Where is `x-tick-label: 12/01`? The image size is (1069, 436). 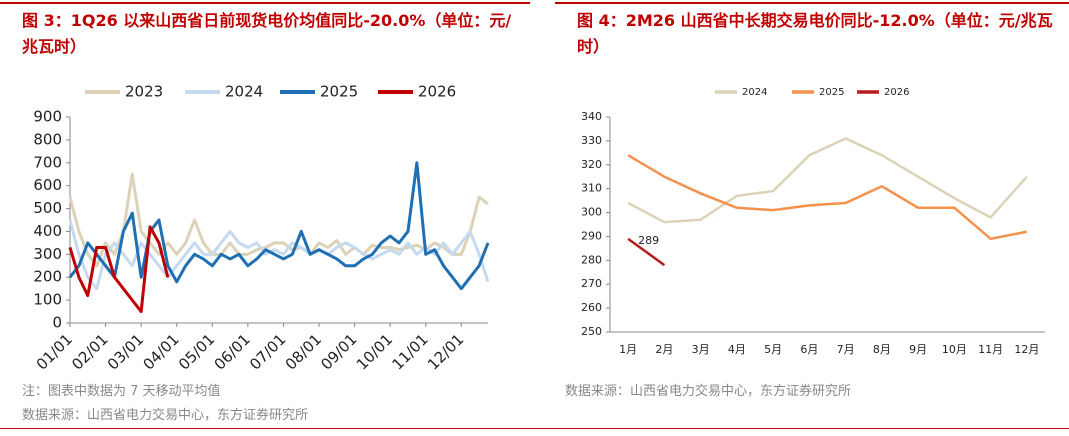
x-tick-label: 12/01 is located at coordinates (445, 351).